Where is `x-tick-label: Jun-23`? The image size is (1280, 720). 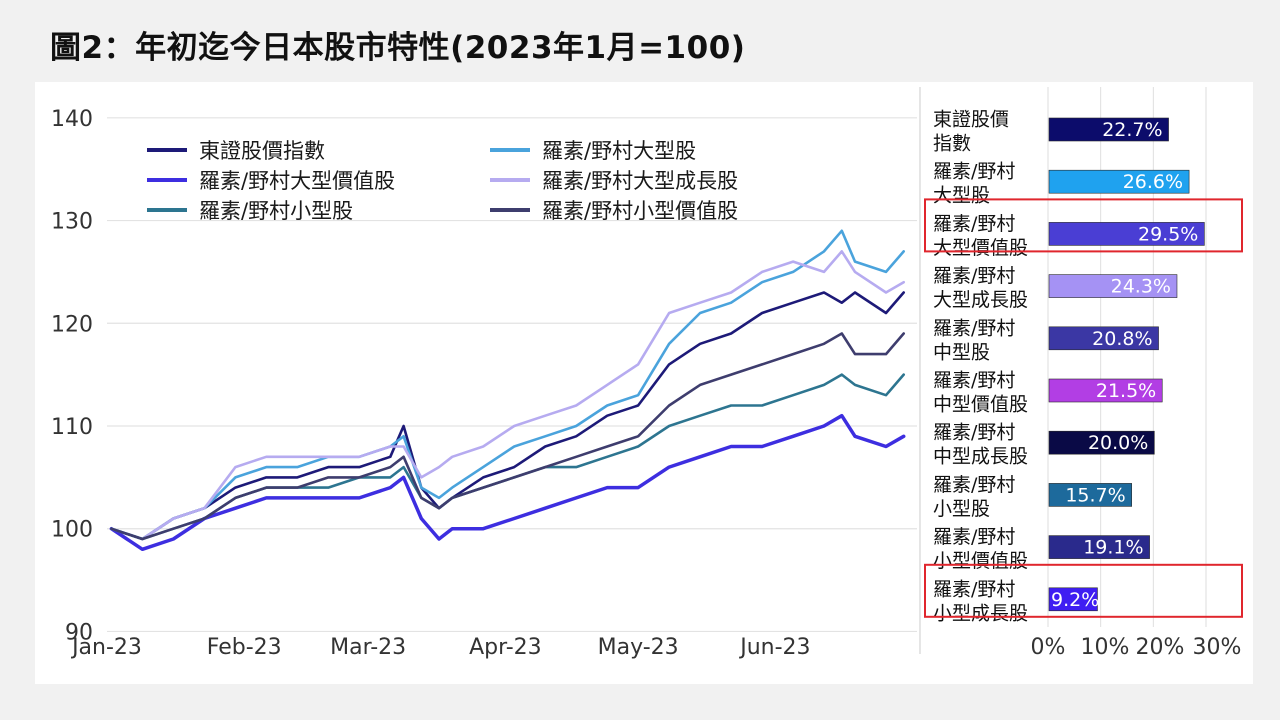
x-tick-label: Jun-23 is located at coordinates (774, 647).